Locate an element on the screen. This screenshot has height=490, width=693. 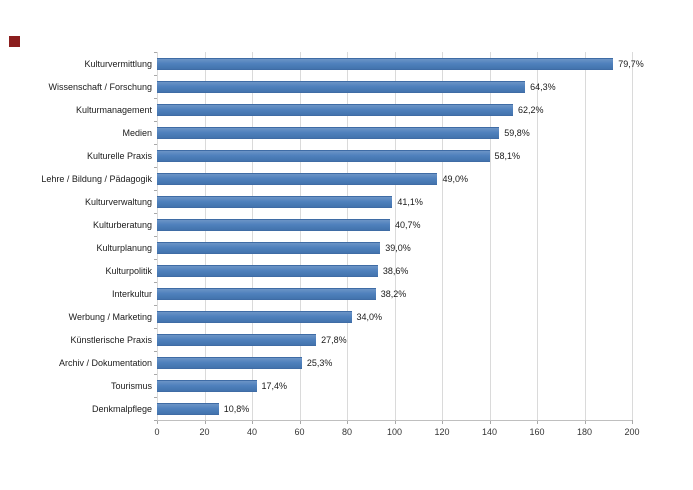
category-label: Kulturmanagement is located at coordinates (113, 109).